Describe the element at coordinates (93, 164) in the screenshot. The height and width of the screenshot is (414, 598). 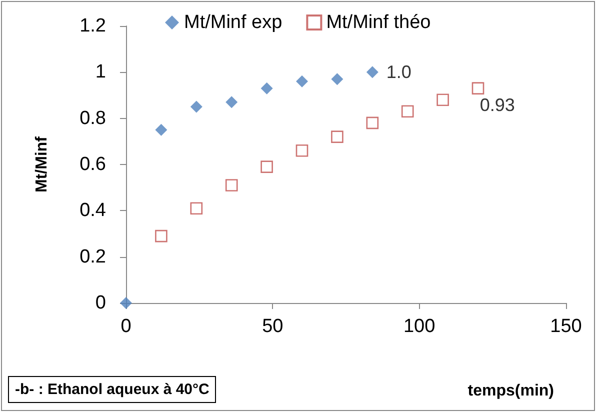
I see `y-tick-label: 0.6` at that location.